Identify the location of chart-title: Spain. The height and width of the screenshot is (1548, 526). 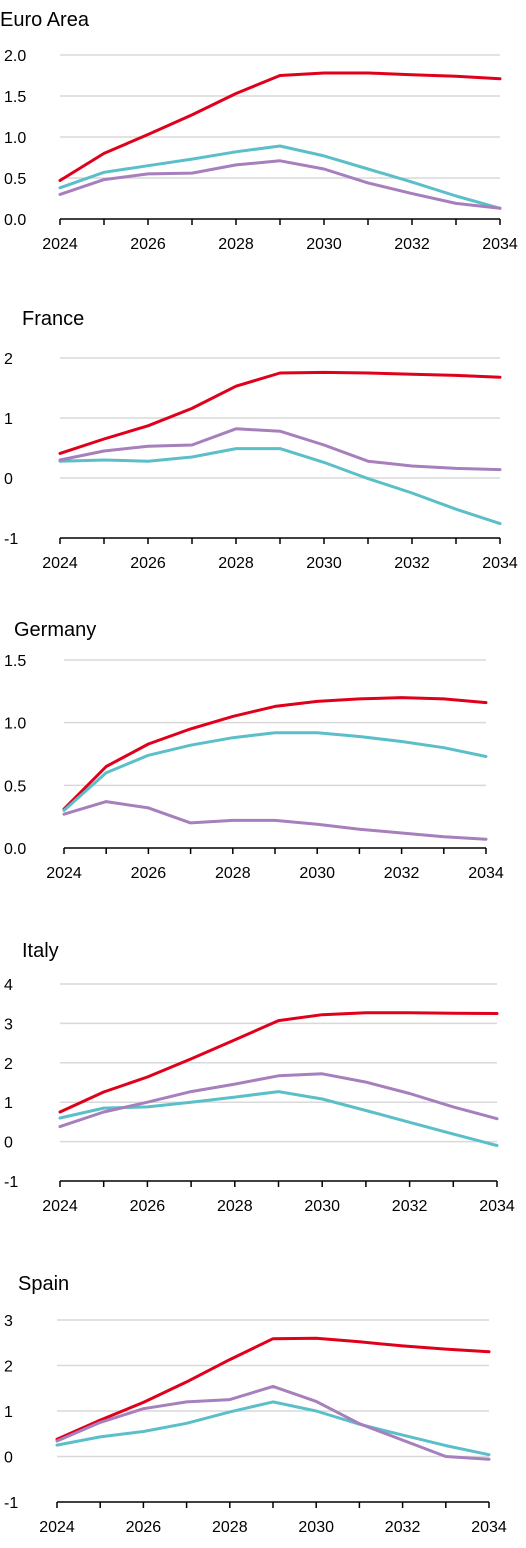
(43, 1284).